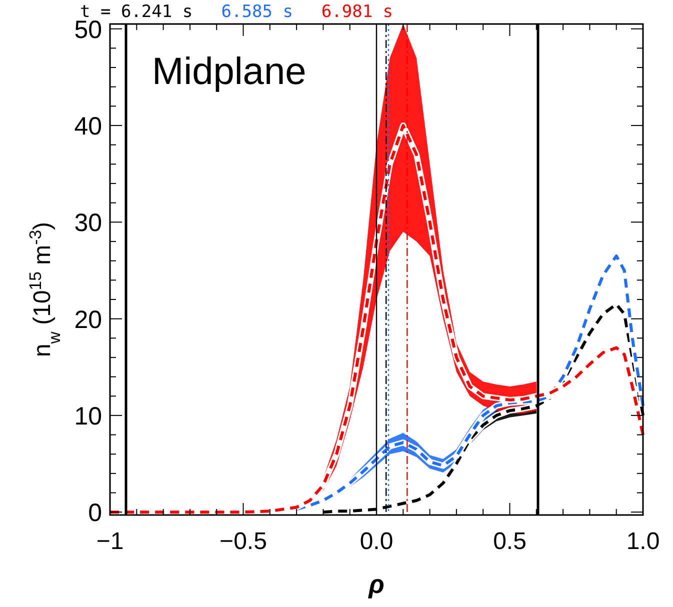  I want to click on x-tick-label: 1.0, so click(643, 541).